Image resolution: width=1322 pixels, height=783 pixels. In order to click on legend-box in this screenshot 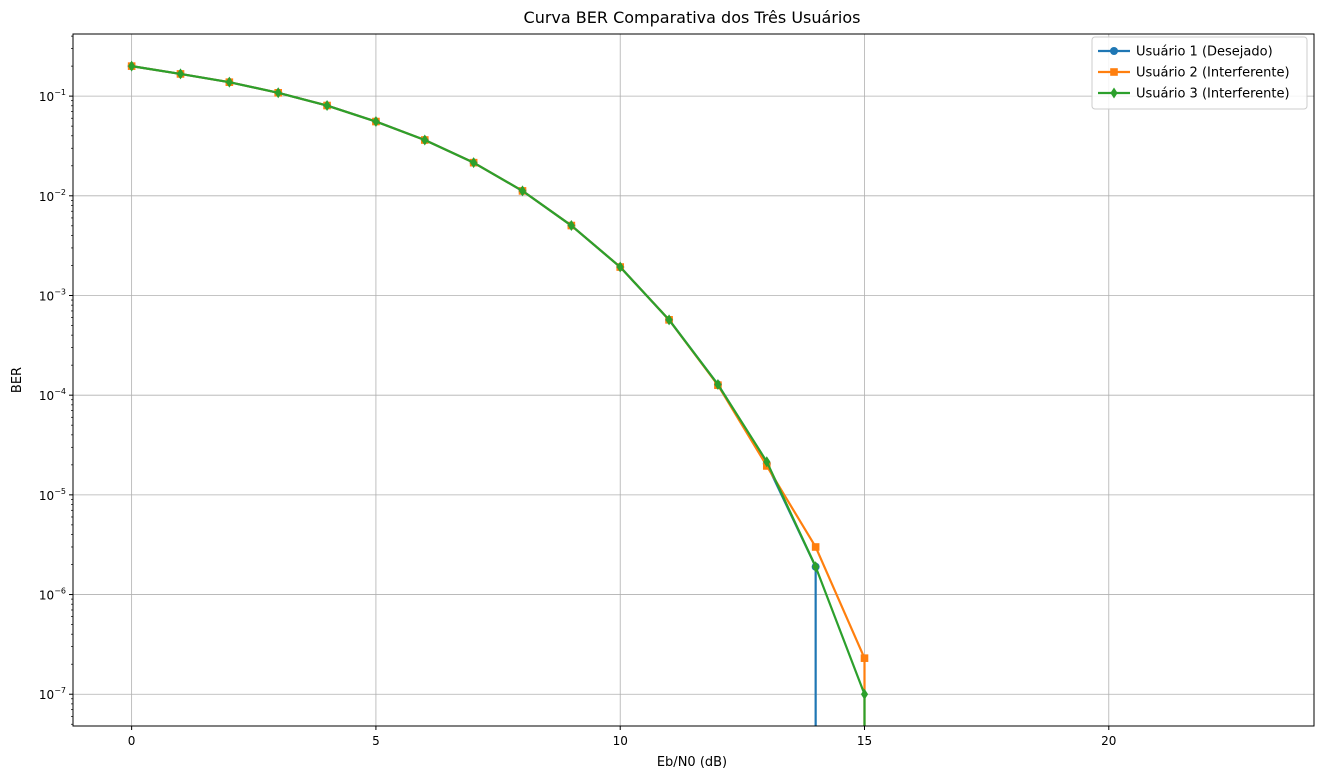, I will do `click(1199, 73)`.